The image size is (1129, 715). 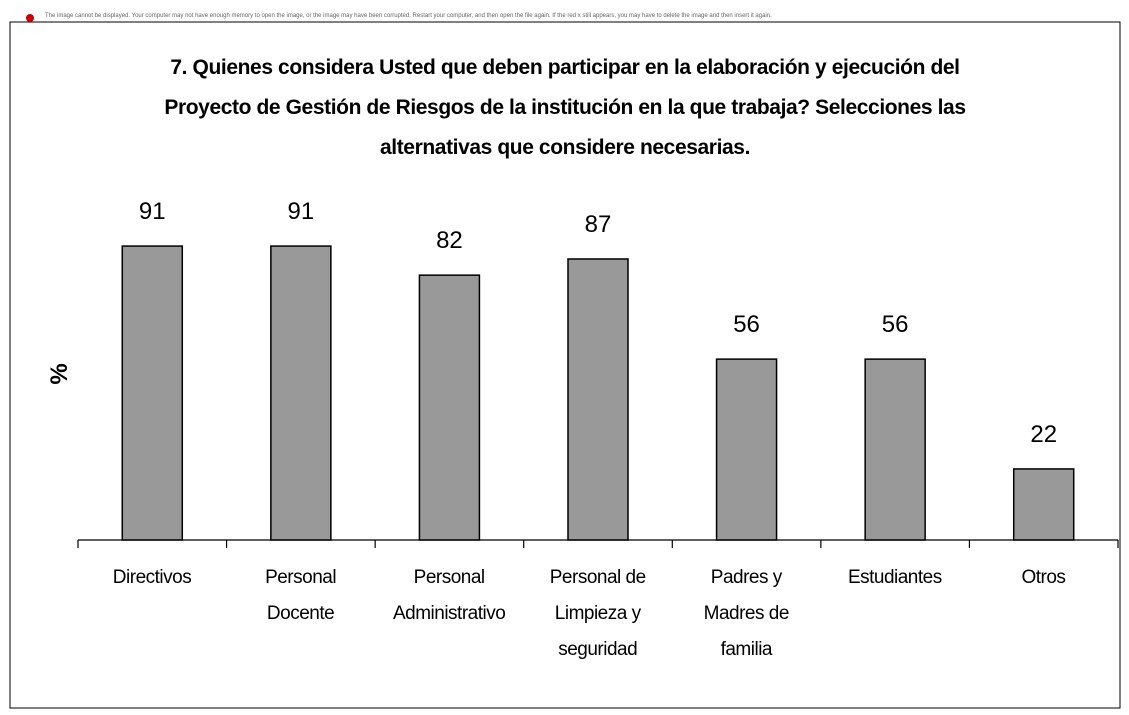 What do you see at coordinates (449, 241) in the screenshot?
I see `value-label: 82` at bounding box center [449, 241].